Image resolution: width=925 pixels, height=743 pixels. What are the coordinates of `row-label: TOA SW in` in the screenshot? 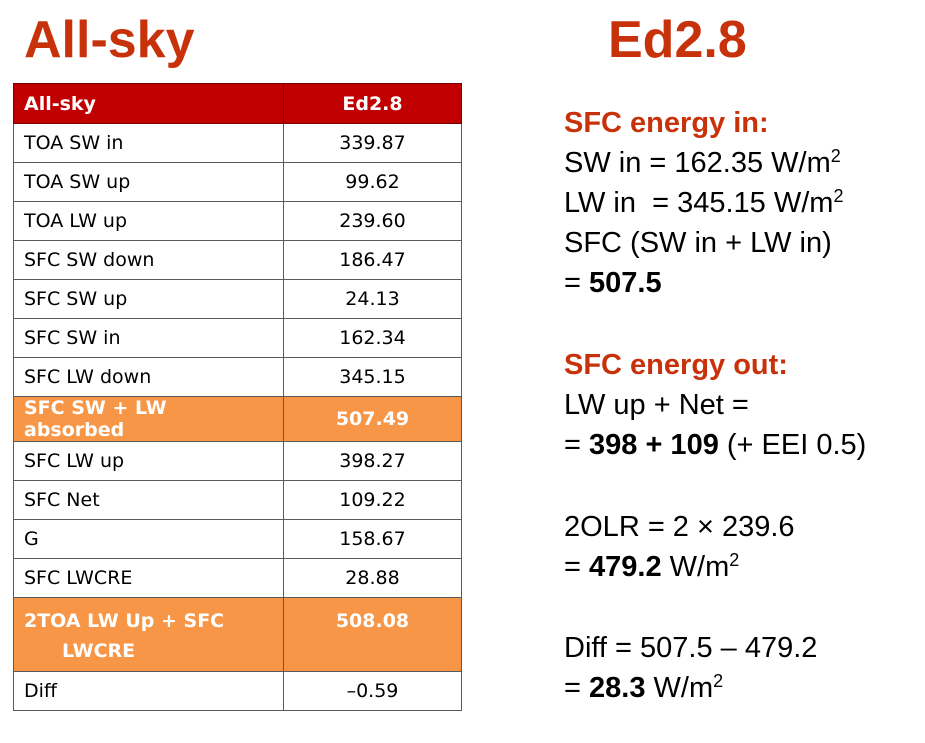 It's located at (148, 143).